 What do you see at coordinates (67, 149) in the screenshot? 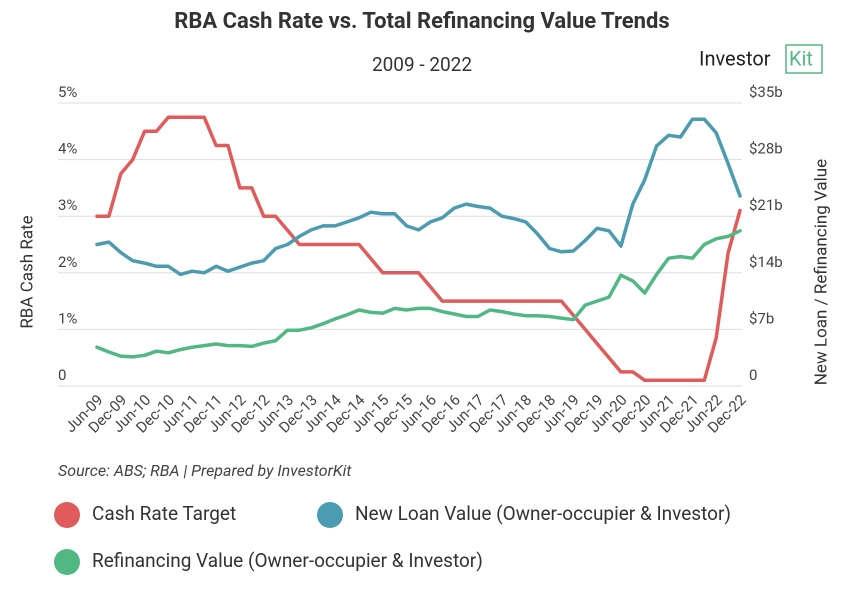
I see `y-tick-label: 4%` at bounding box center [67, 149].